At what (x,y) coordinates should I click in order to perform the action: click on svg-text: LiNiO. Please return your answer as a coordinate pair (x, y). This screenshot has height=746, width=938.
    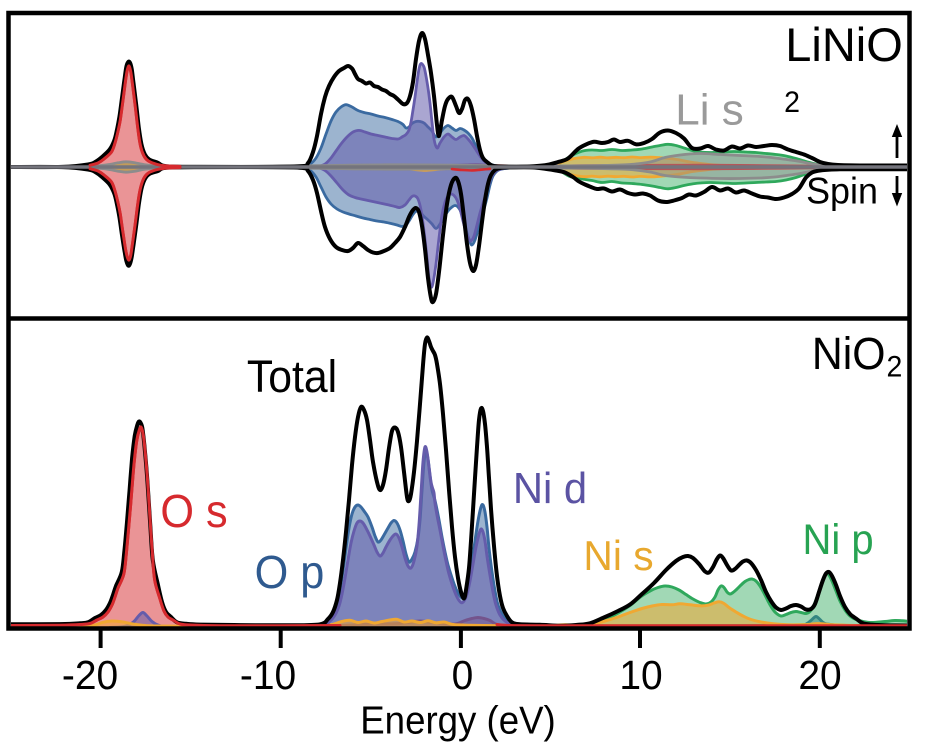
    Looking at the image, I should click on (844, 44).